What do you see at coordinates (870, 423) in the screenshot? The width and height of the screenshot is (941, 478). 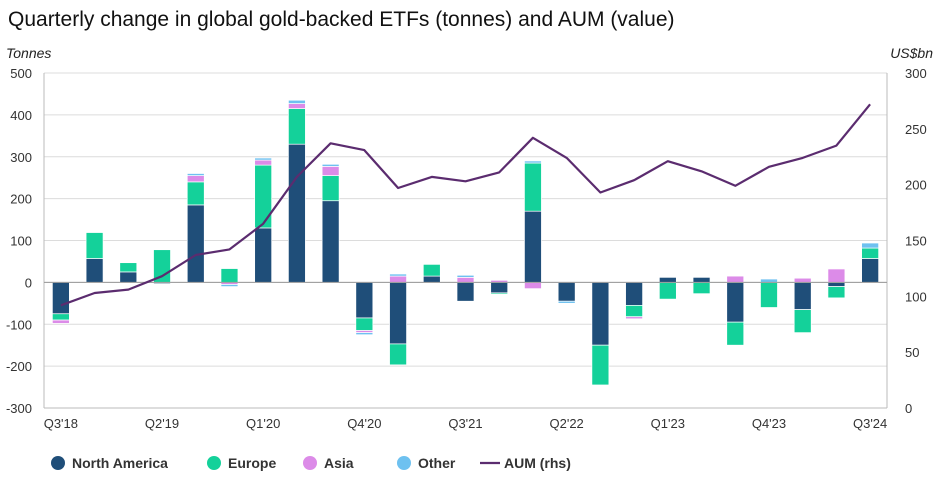 I see `x-tick-label: Q3'24` at bounding box center [870, 423].